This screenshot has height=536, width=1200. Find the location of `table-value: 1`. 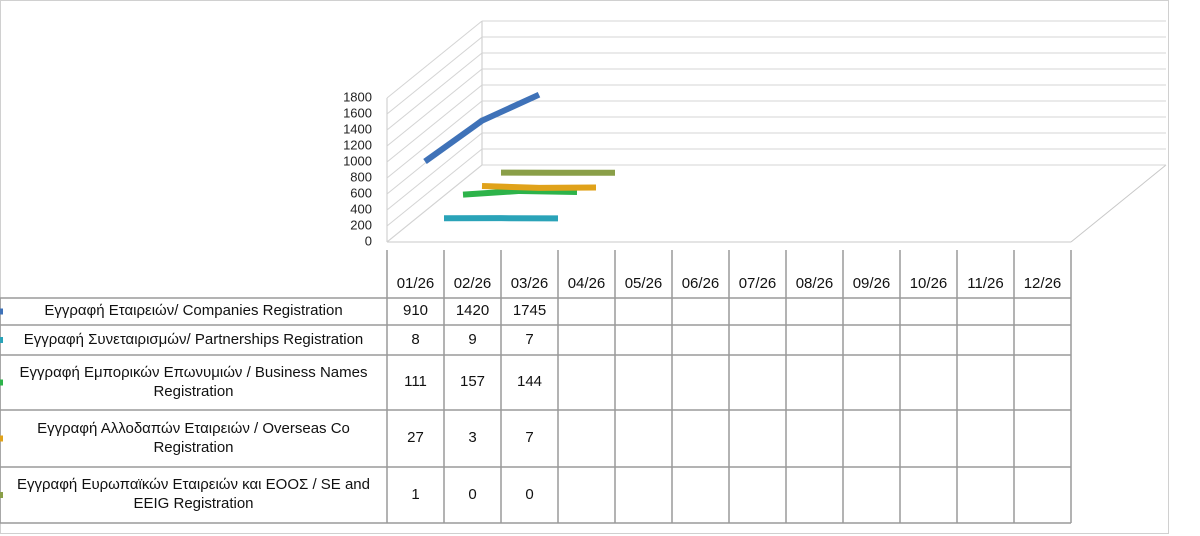

table-value: 1 is located at coordinates (415, 494).